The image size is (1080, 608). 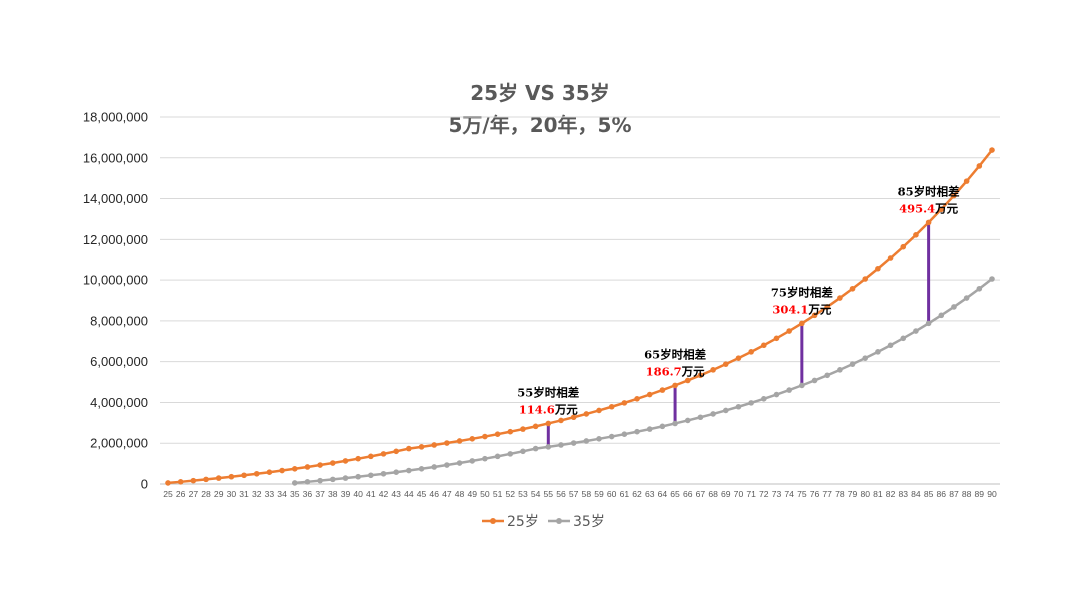 I want to click on annotation-amount: 304.1, so click(x=790, y=309).